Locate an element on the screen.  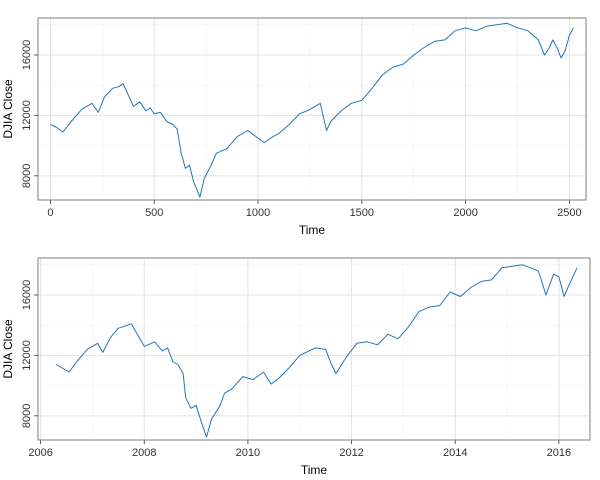
x-tick-label: 500 is located at coordinates (154, 213).